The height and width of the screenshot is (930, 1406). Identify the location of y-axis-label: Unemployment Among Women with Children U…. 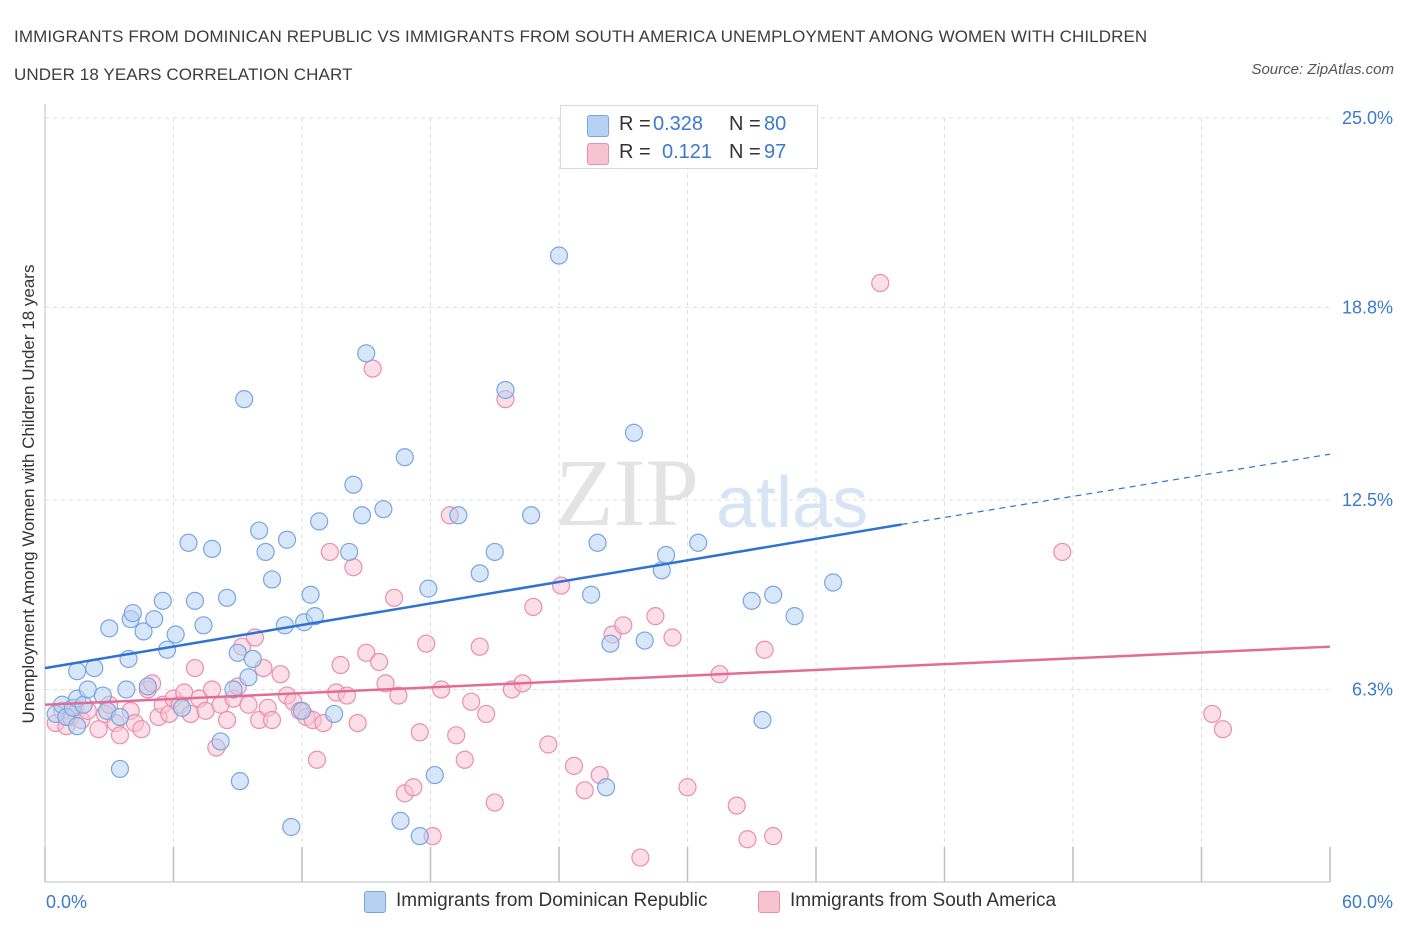
(28, 494).